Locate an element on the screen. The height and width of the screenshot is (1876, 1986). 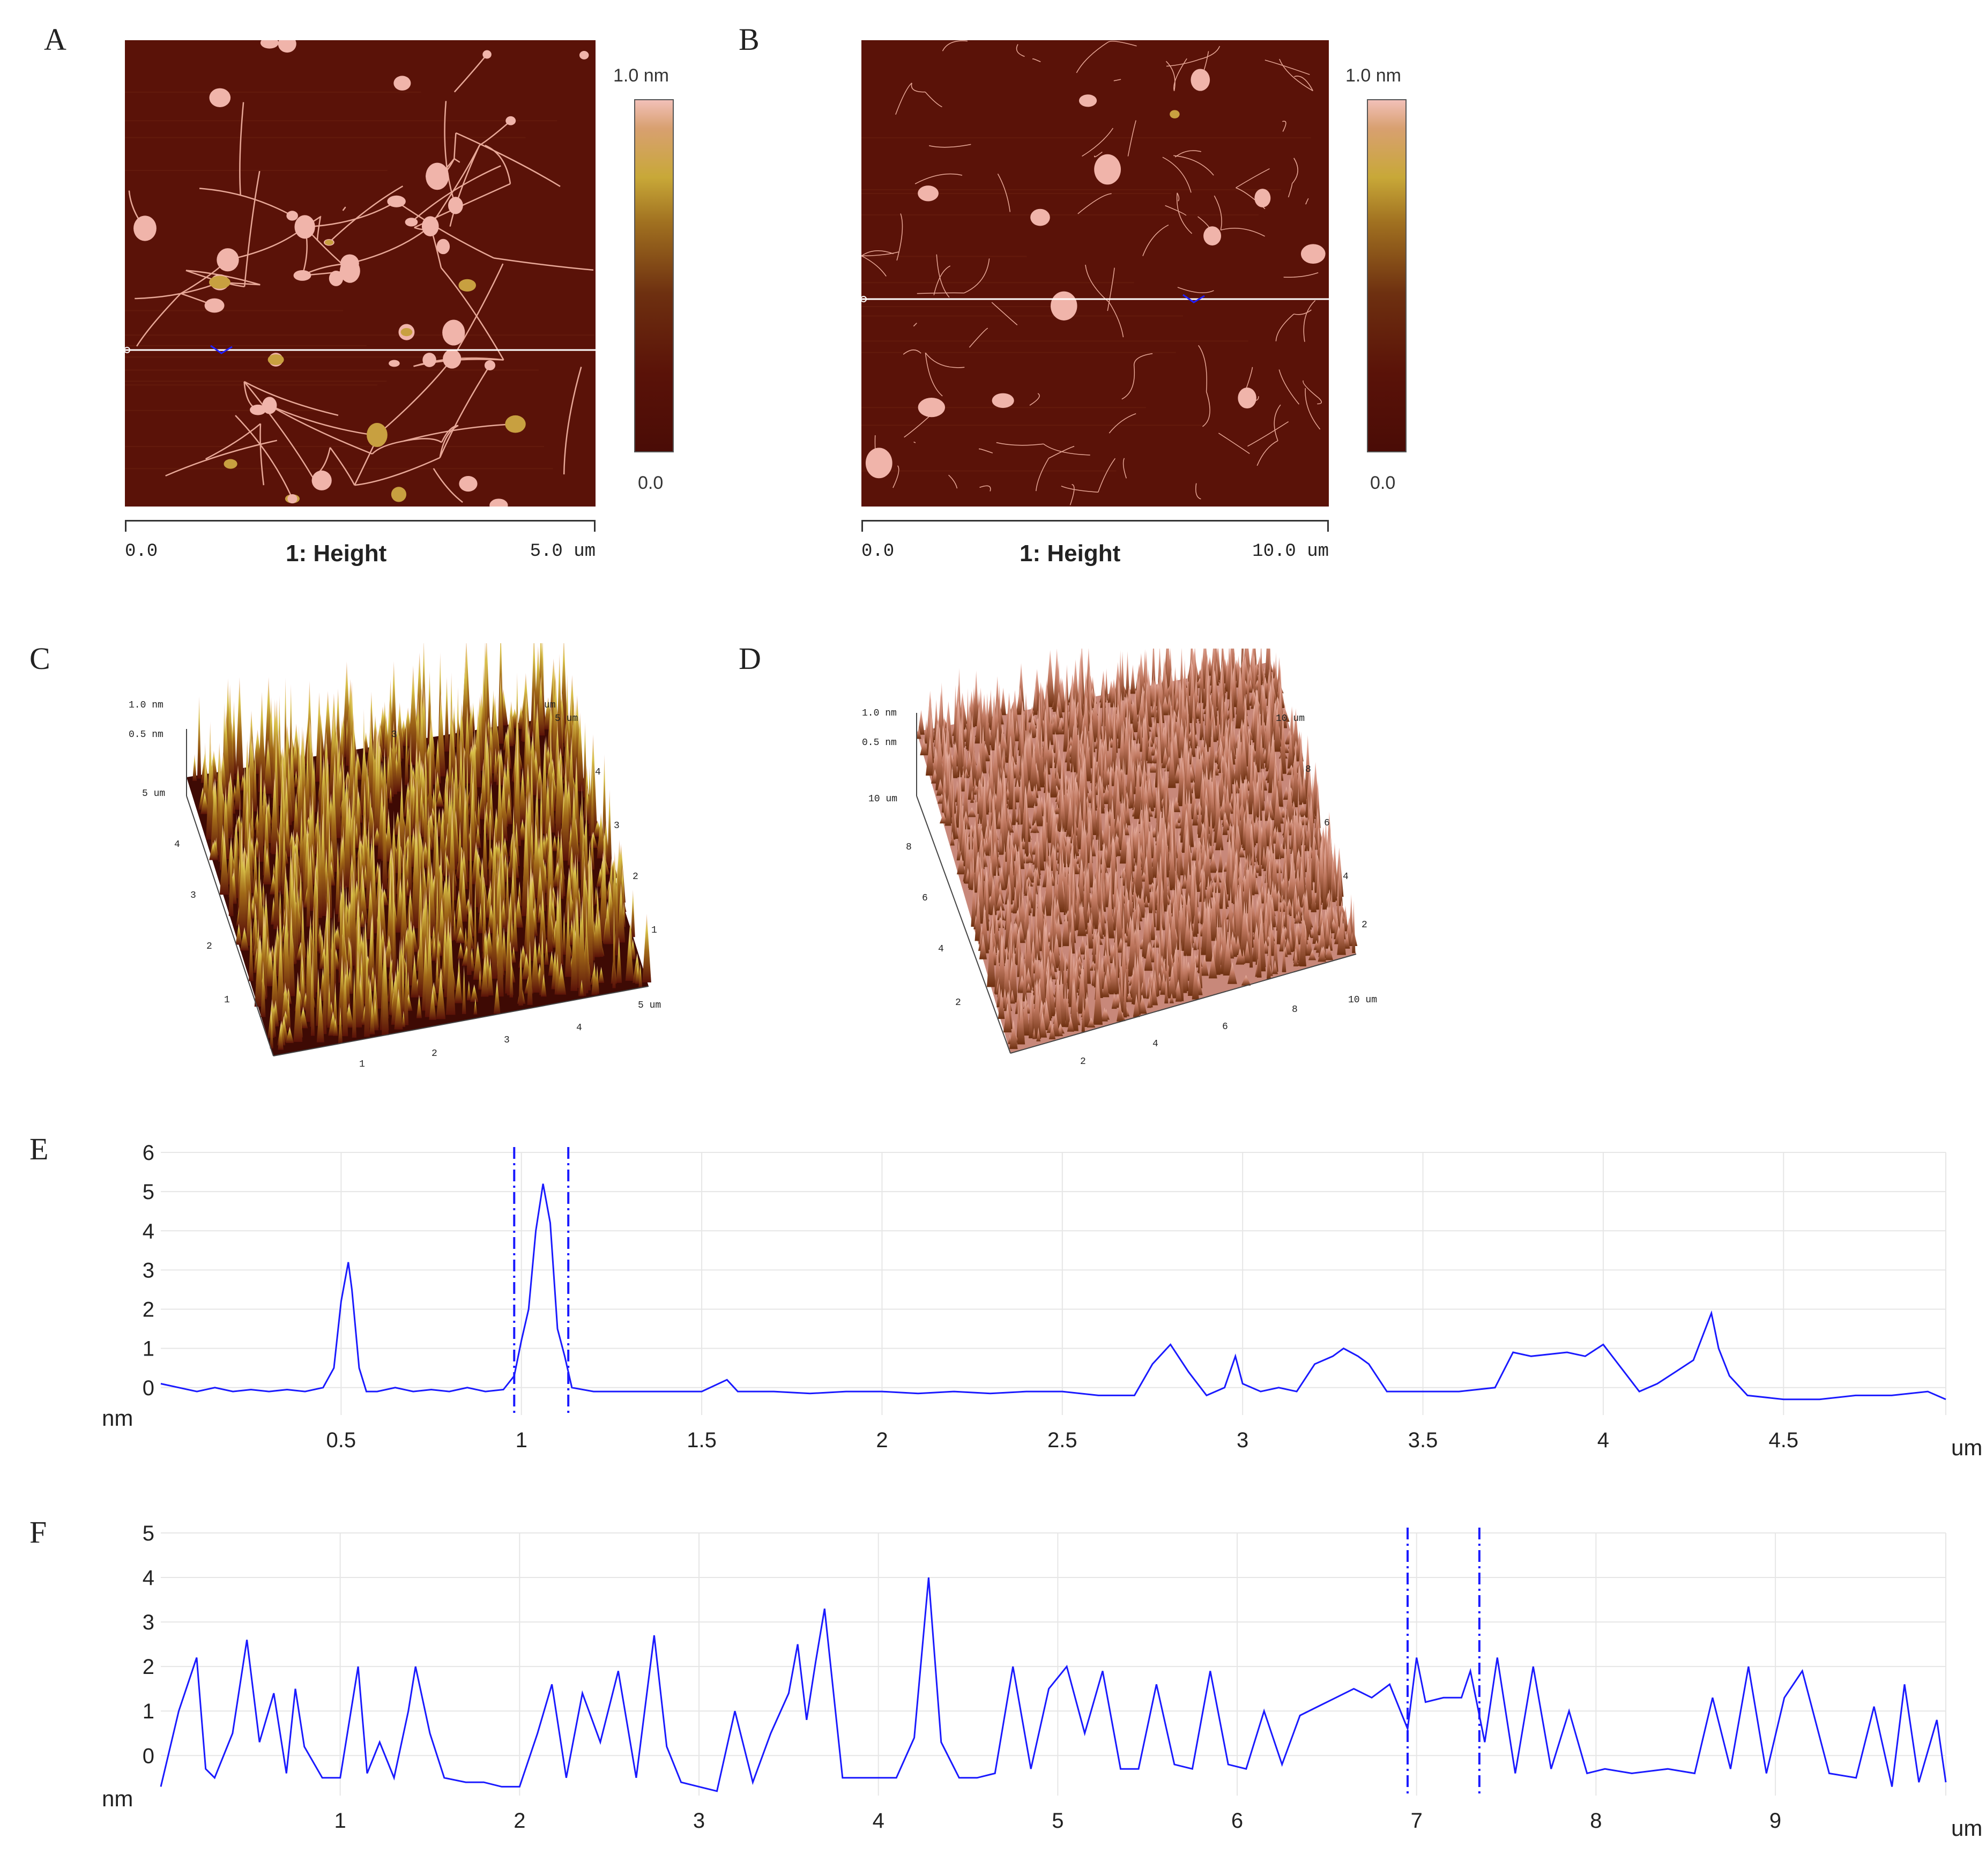
scale-bar-b: 0.0 1: Height 10.0 um is located at coordinates (1095, 544).